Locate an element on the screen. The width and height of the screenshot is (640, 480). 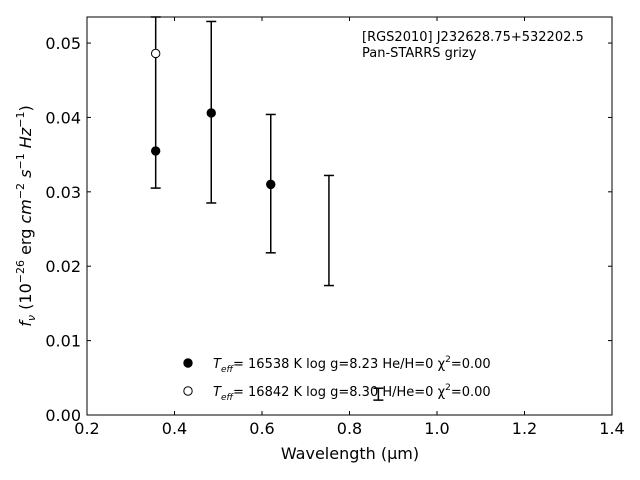
x-tick-label: 0.8 is located at coordinates (349, 428).